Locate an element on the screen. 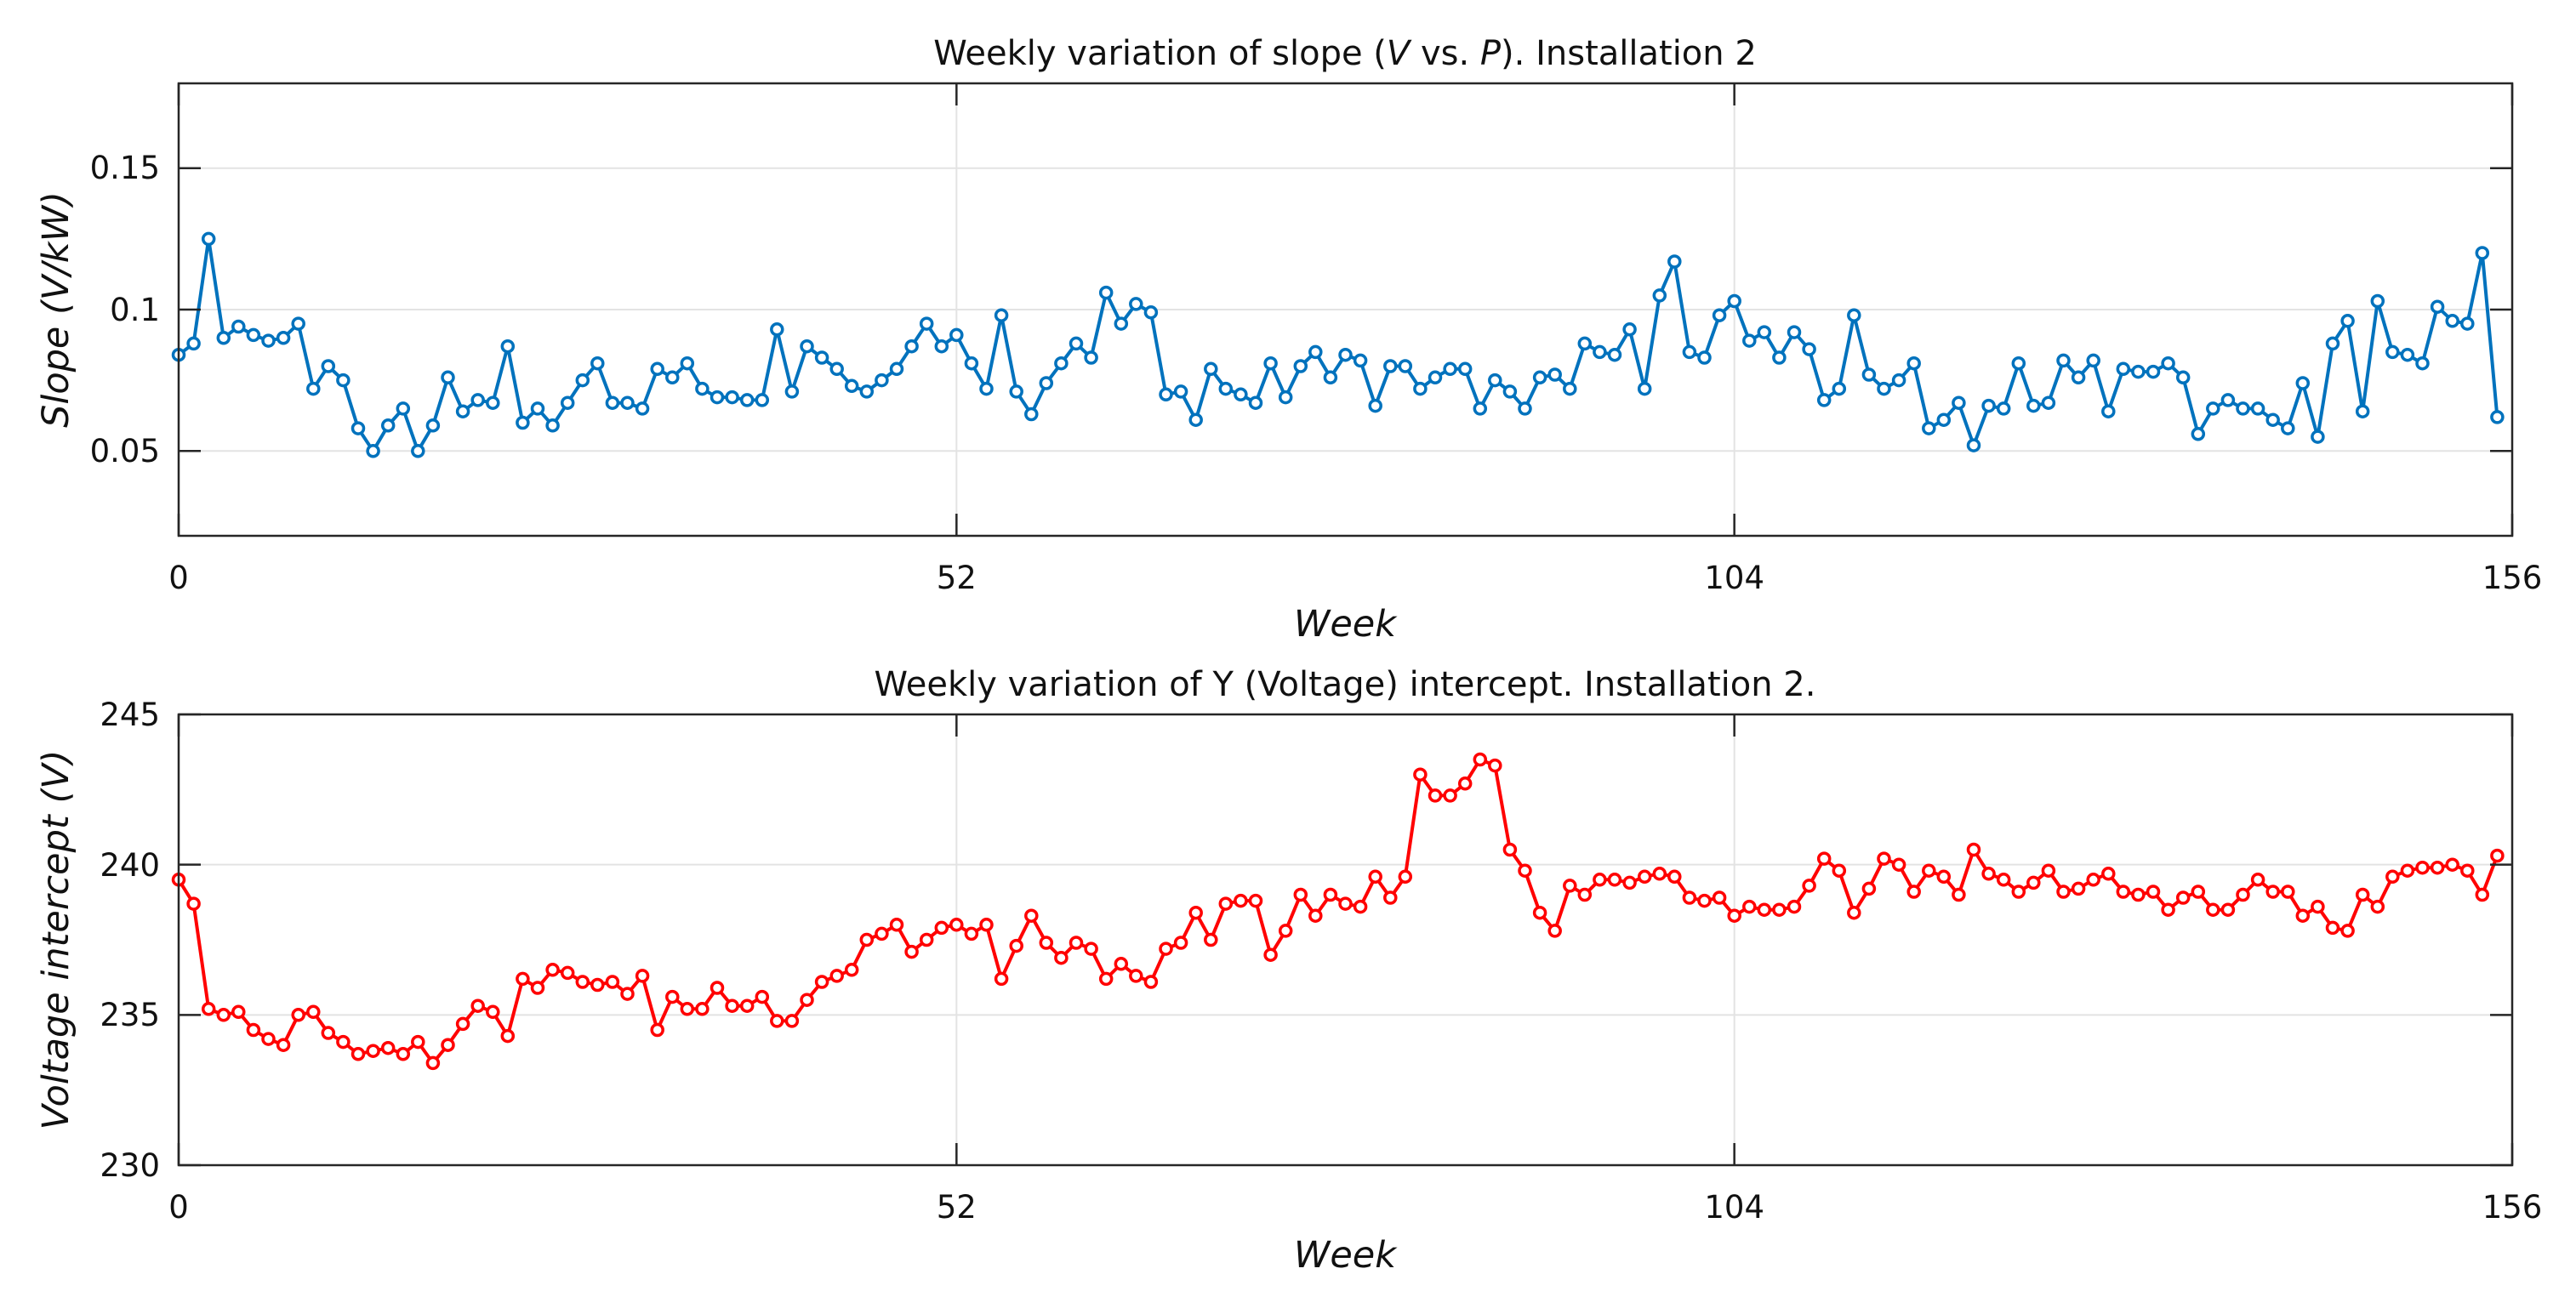 The width and height of the screenshot is (2576, 1297). voltage-xtick-label-156: 156 is located at coordinates (2512, 1207).